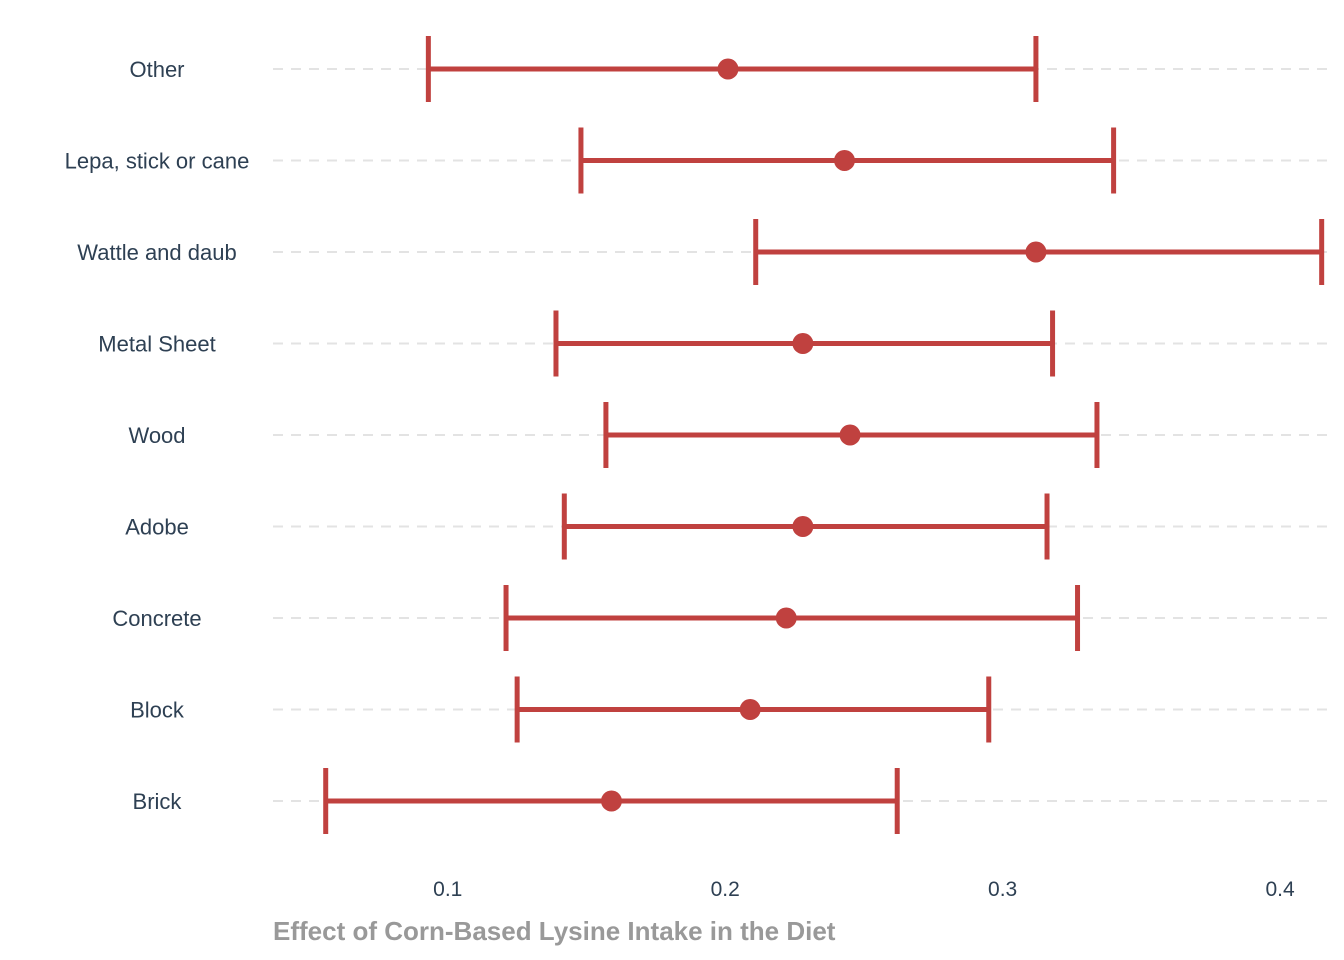 The width and height of the screenshot is (1344, 960). Describe the element at coordinates (1280, 889) in the screenshot. I see `x-tick-label: 0.4` at that location.